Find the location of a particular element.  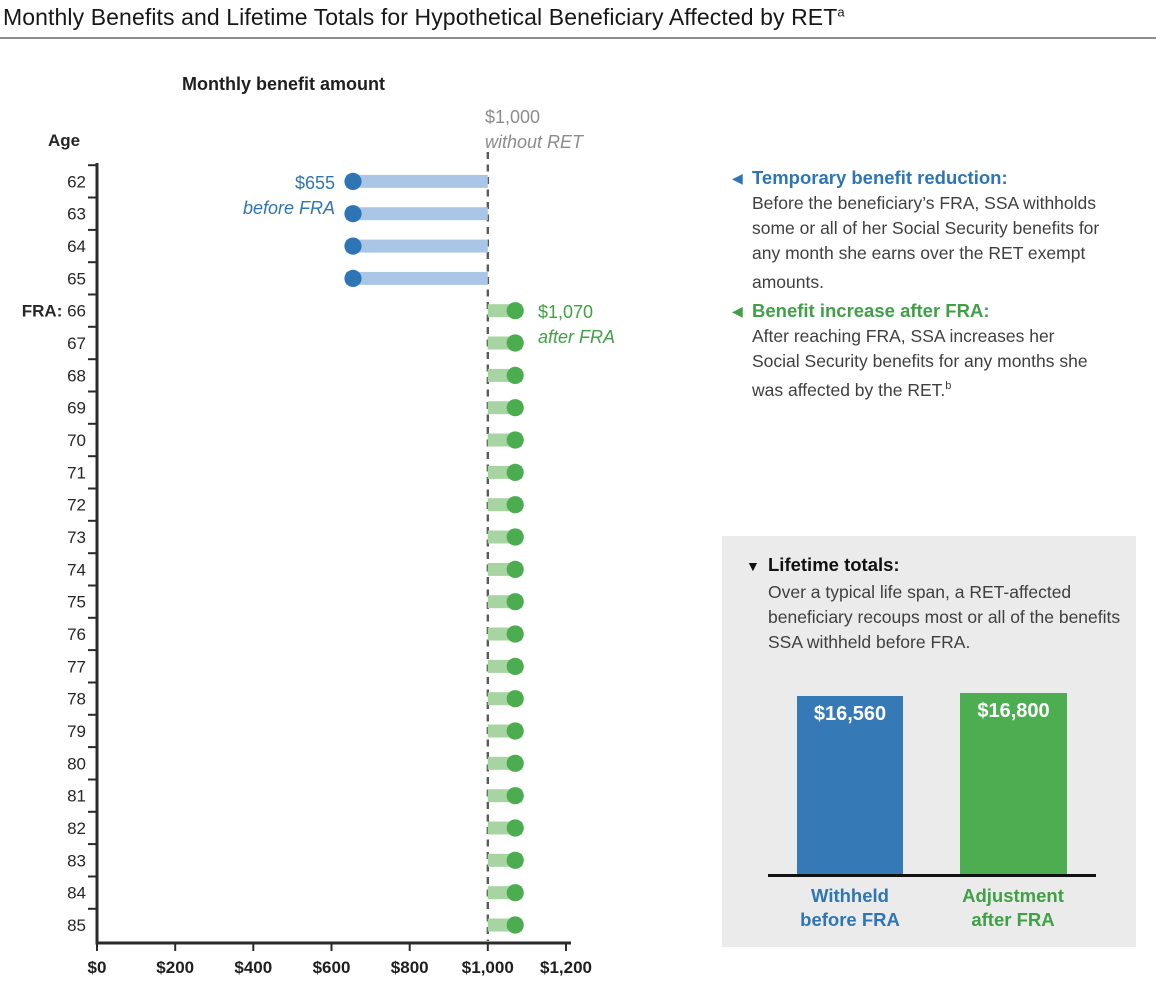

age-label: 77 is located at coordinates (76, 666).